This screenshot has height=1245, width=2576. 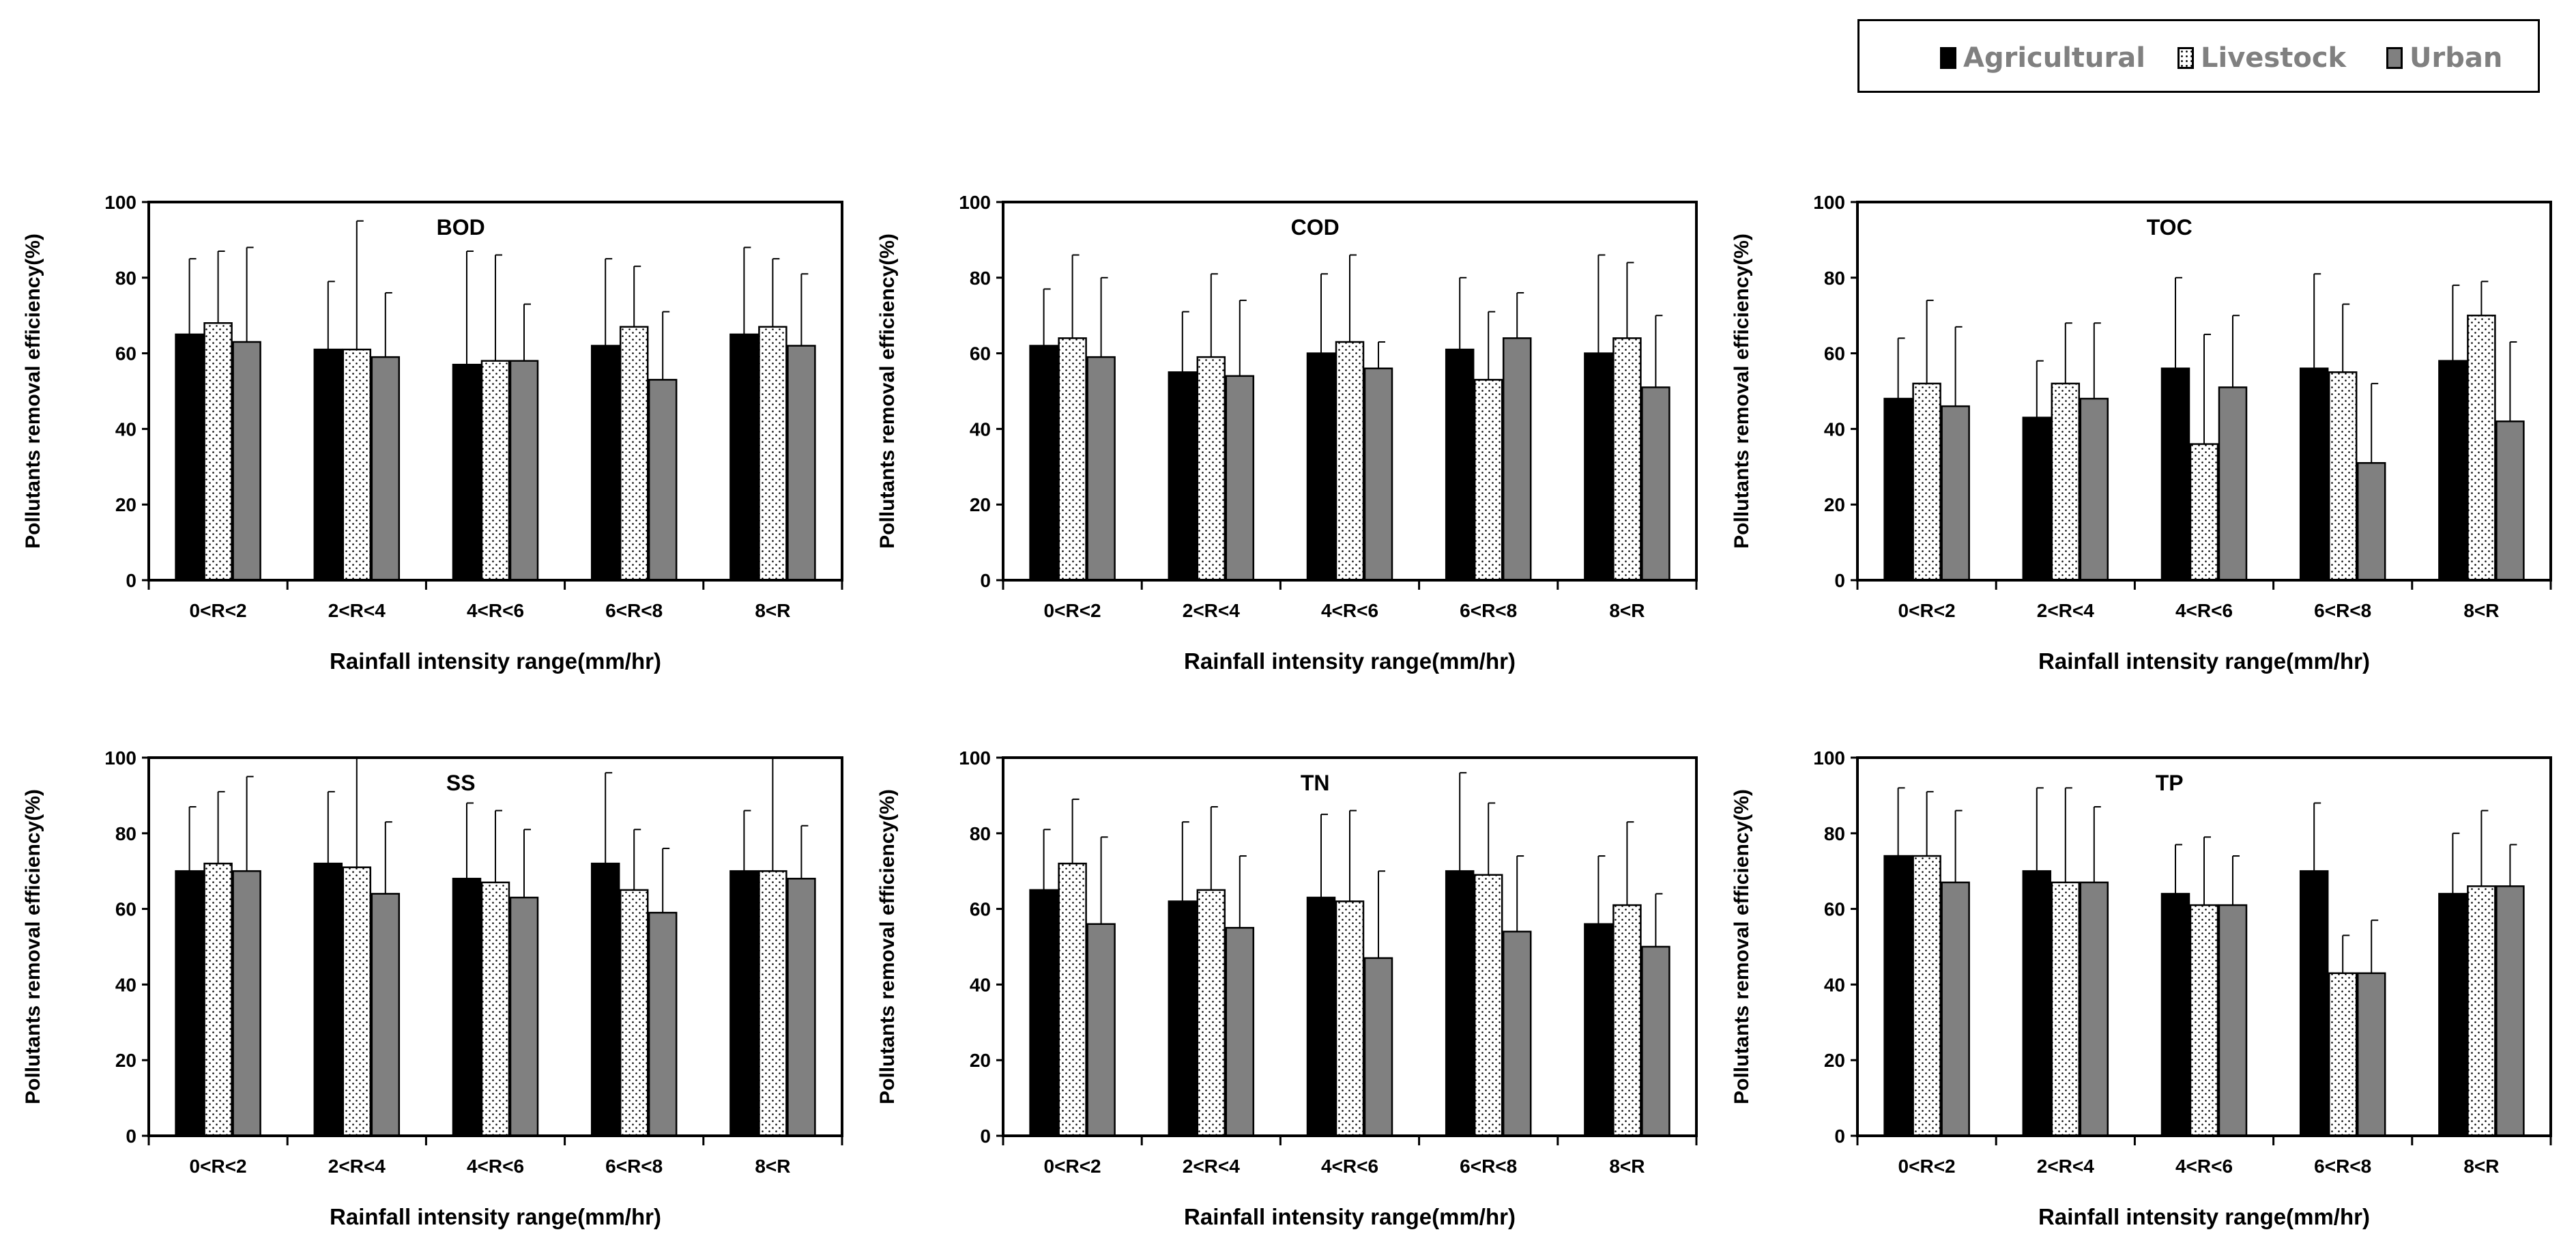 What do you see at coordinates (2054, 58) in the screenshot?
I see `legend-label: Agricultural` at bounding box center [2054, 58].